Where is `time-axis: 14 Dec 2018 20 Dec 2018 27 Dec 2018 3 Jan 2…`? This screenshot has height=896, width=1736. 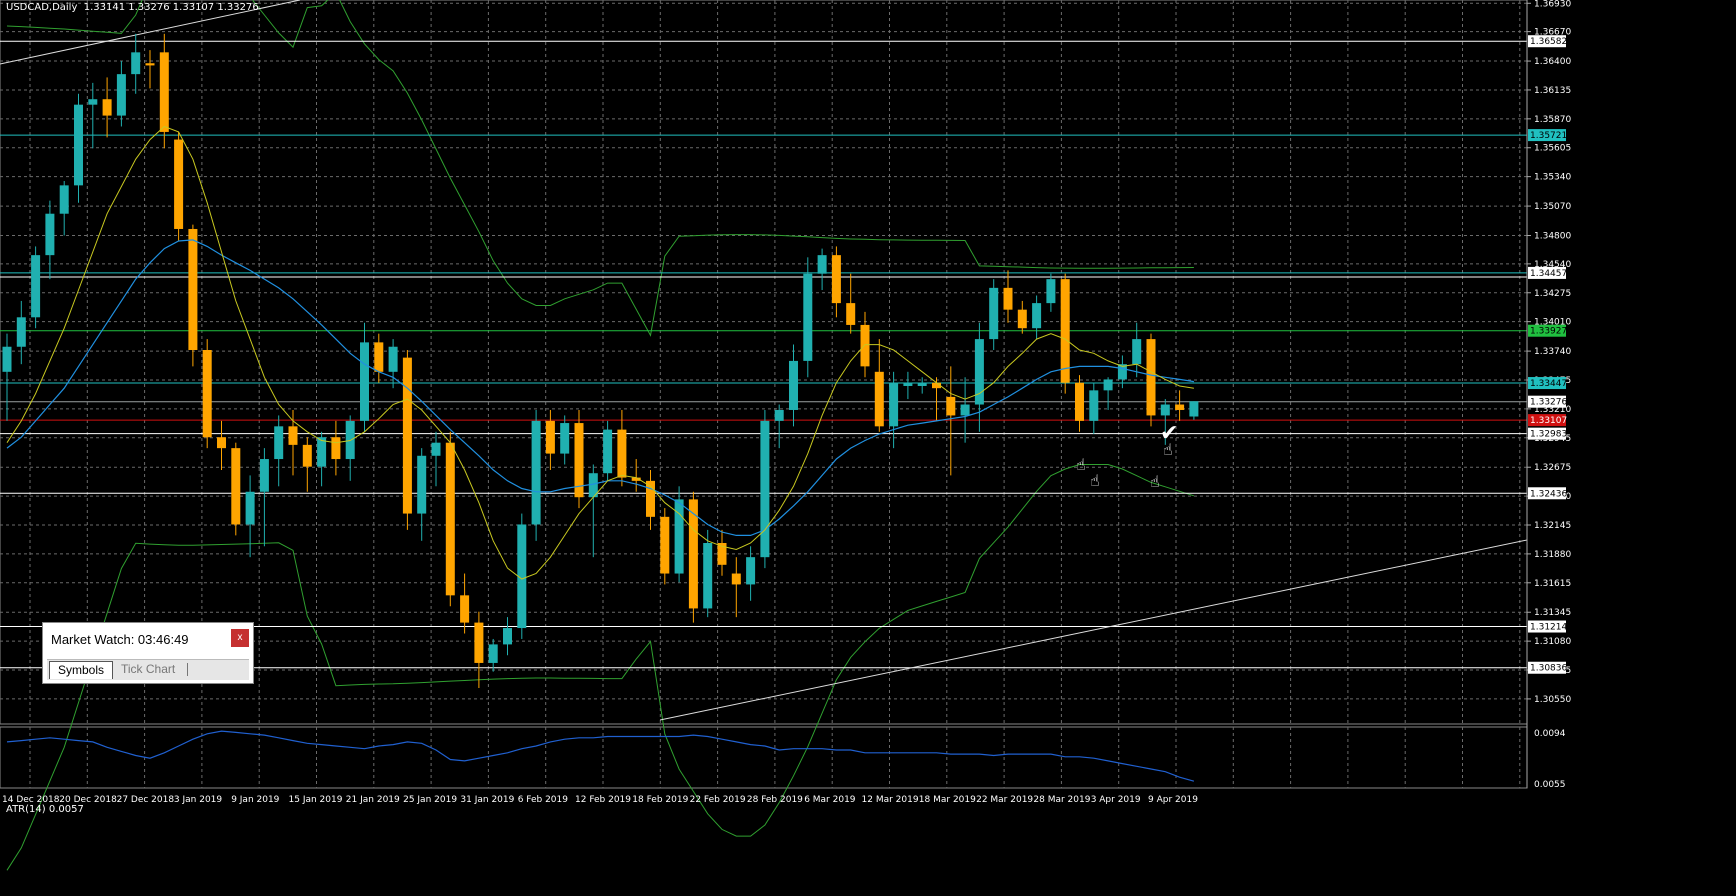
time-axis: 14 Dec 2018 20 Dec 2018 27 Dec 2018 3 Jan 2… is located at coordinates (600, 800).